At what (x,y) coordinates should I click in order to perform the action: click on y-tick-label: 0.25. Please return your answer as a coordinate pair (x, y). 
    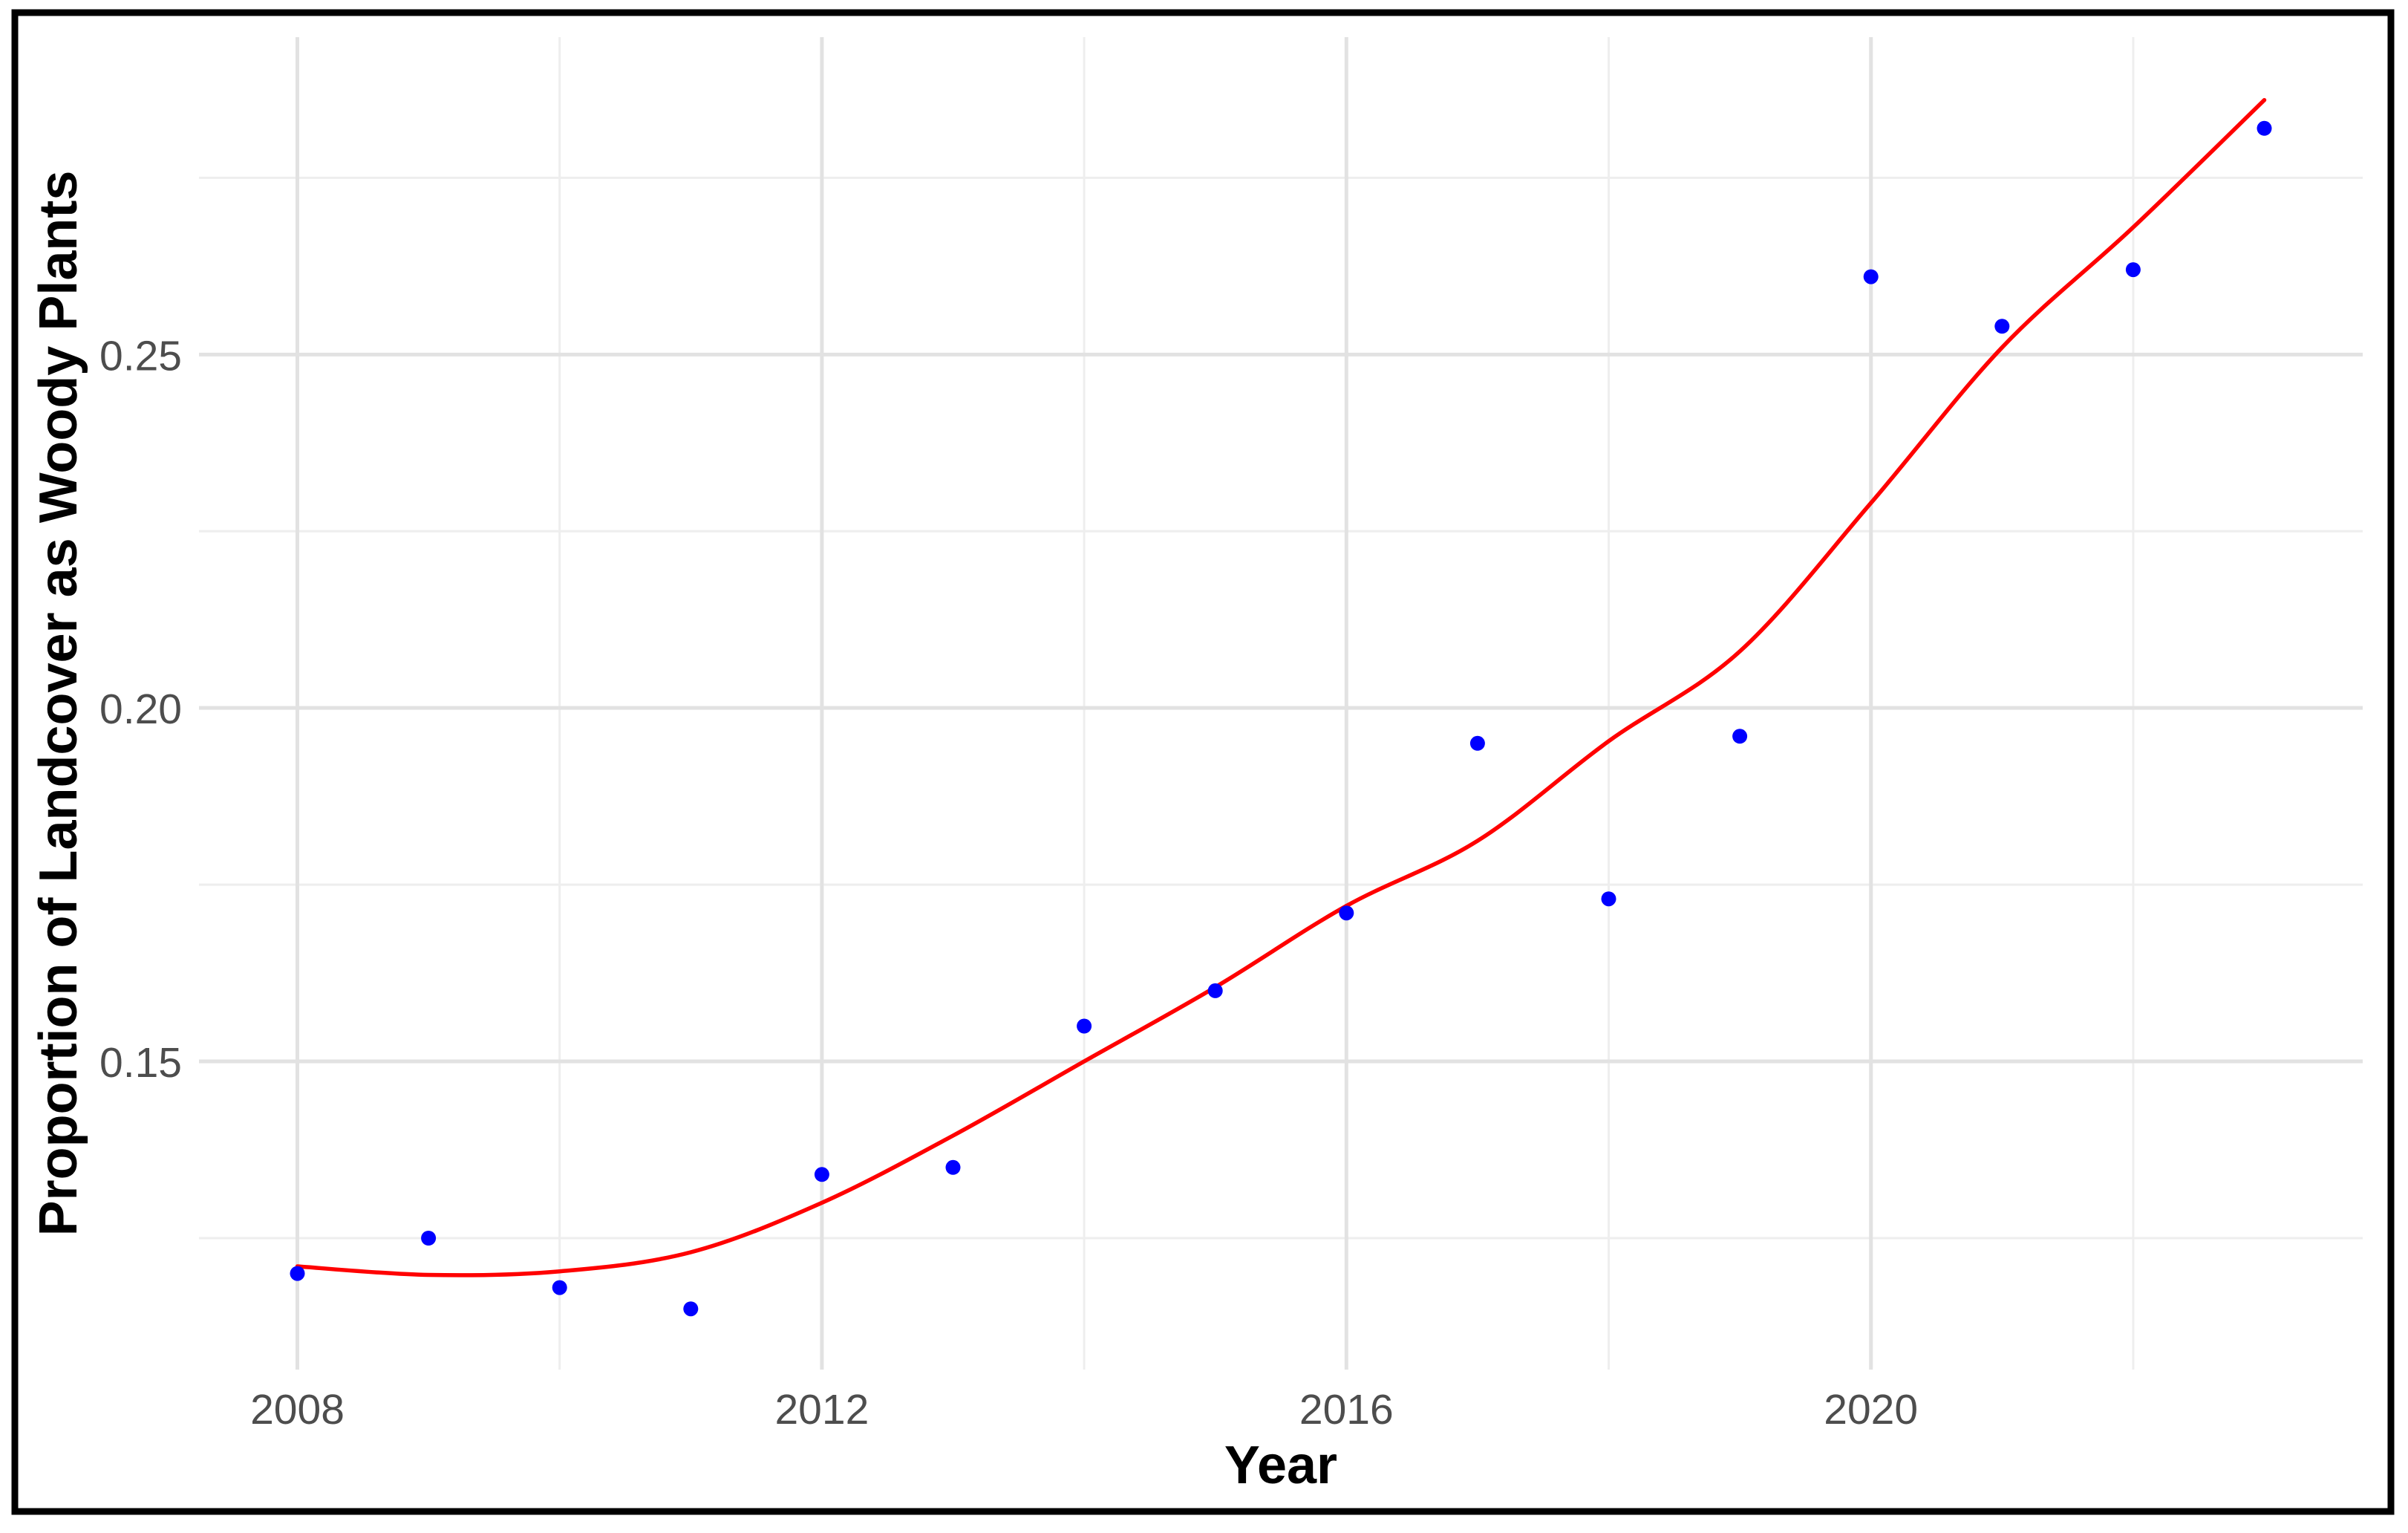
    Looking at the image, I should click on (140, 356).